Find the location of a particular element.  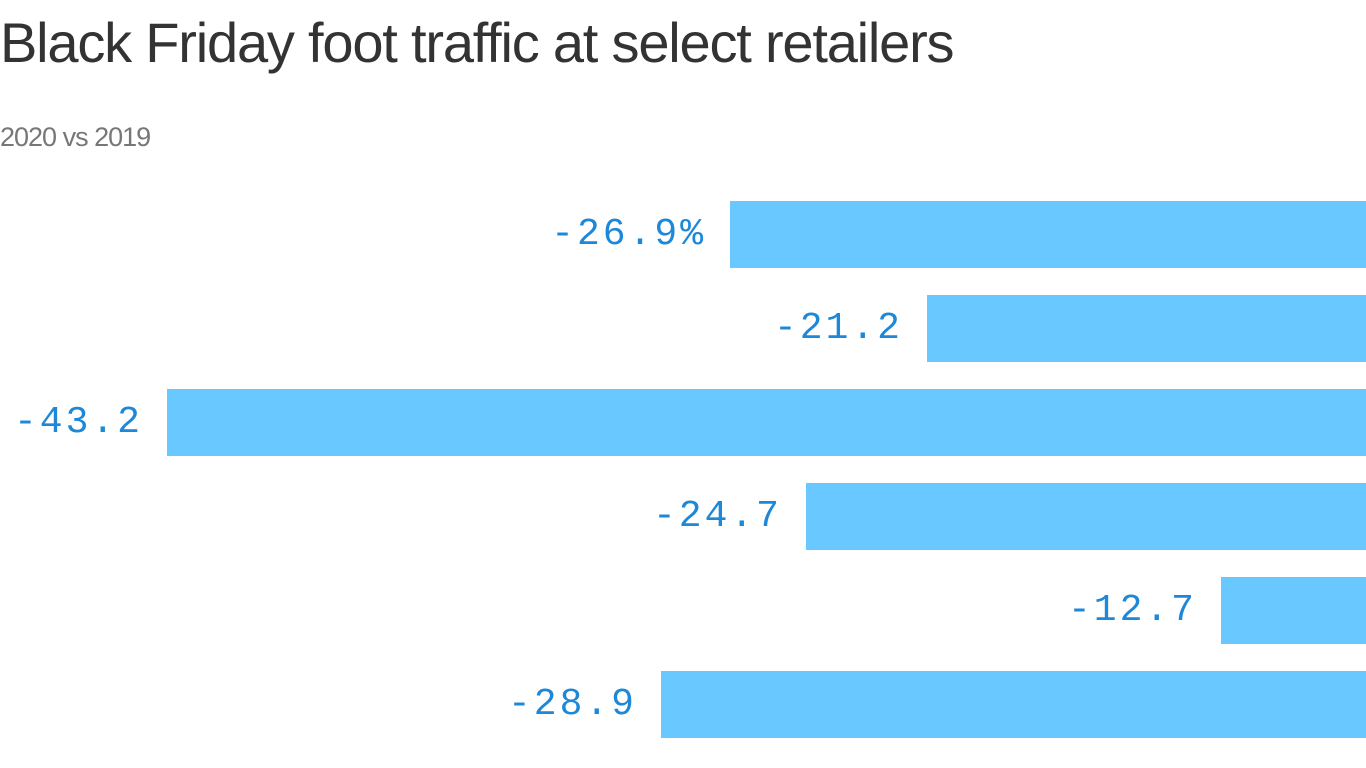

chart-subtitle: 2020 vs 2019 is located at coordinates (75, 137).